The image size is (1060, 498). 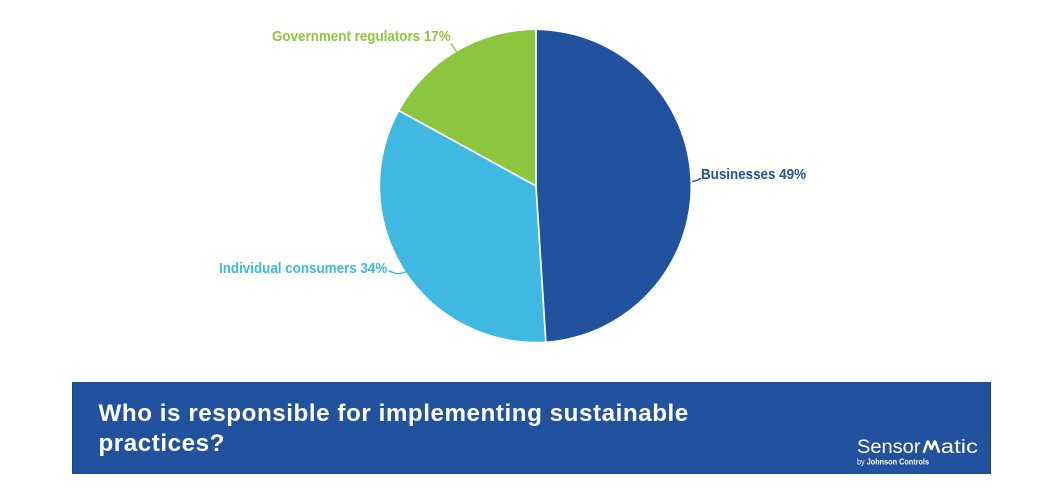 What do you see at coordinates (959, 447) in the screenshot?
I see `svg-text: atic` at bounding box center [959, 447].